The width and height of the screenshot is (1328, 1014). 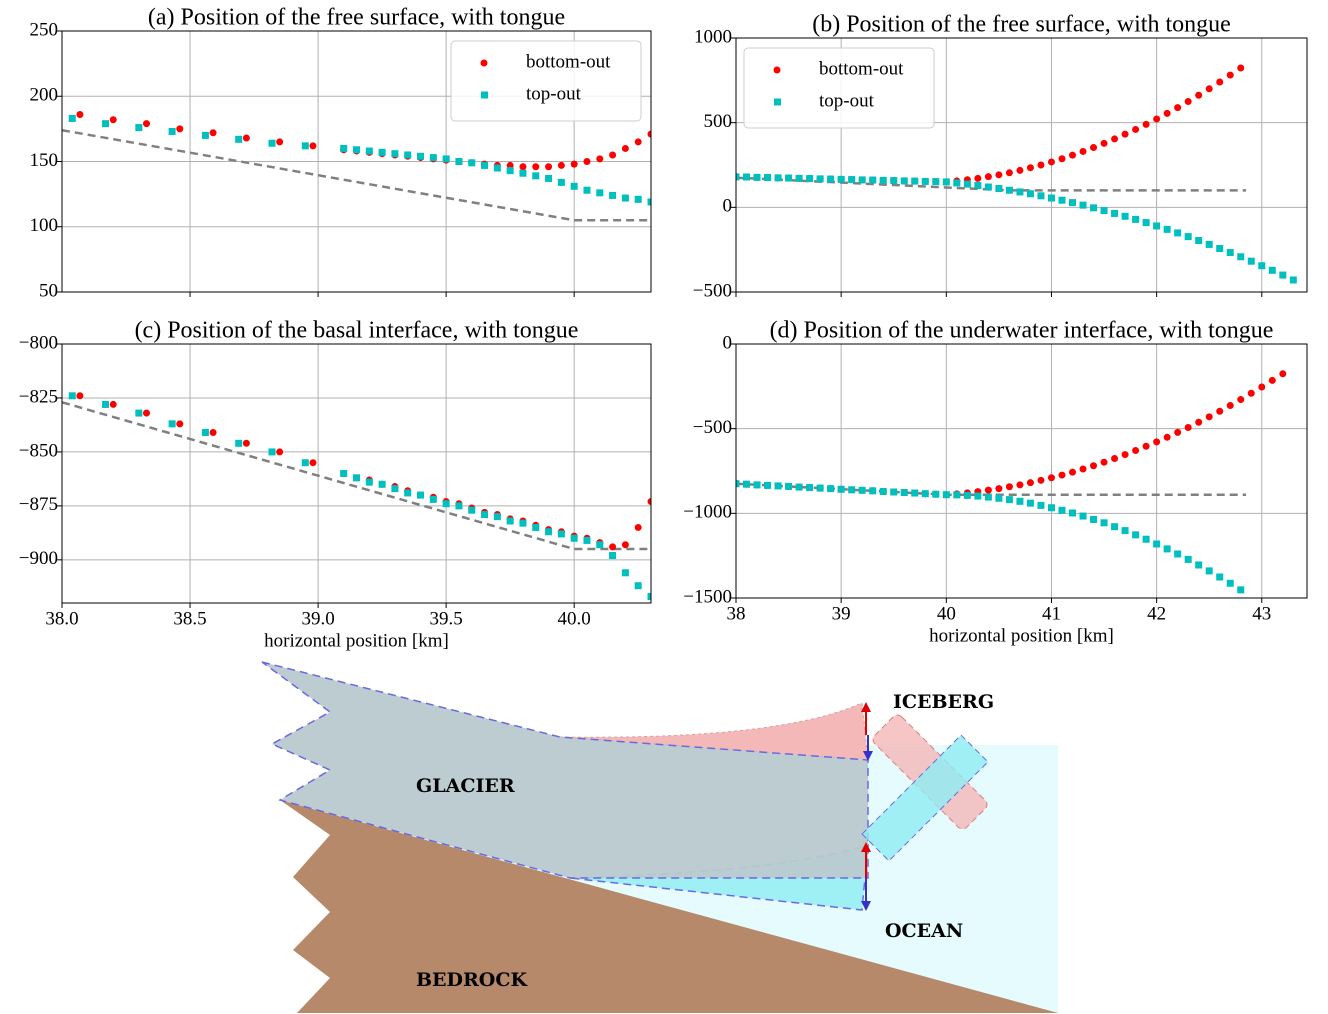 I want to click on y-tick-label: −875, so click(x=38, y=504).